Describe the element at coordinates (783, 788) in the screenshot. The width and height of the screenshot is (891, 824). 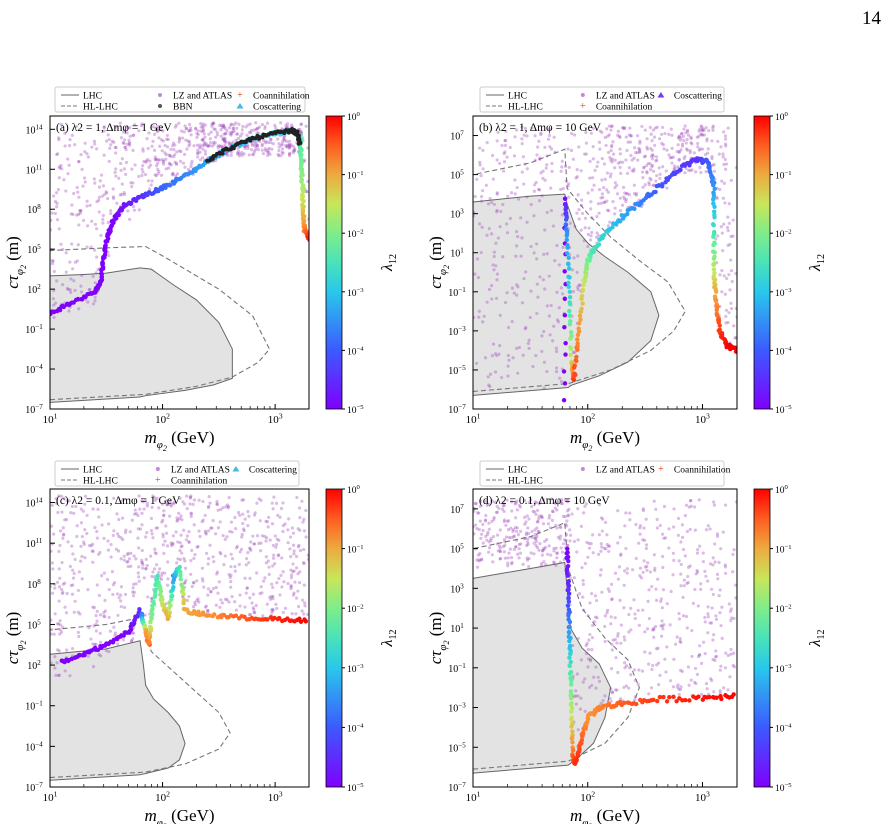
I see `colorbar-tick-label: 10⁻⁵` at that location.